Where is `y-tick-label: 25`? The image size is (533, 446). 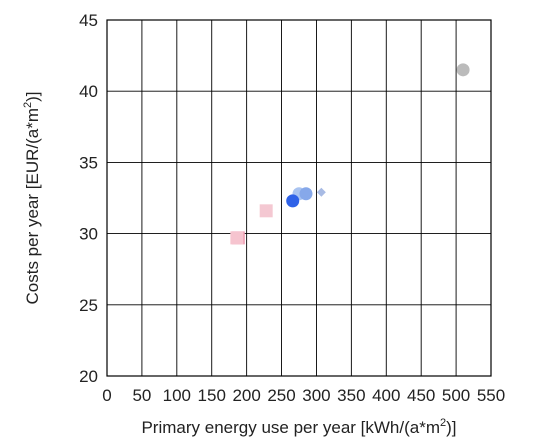
y-tick-label: 25 is located at coordinates (88, 305).